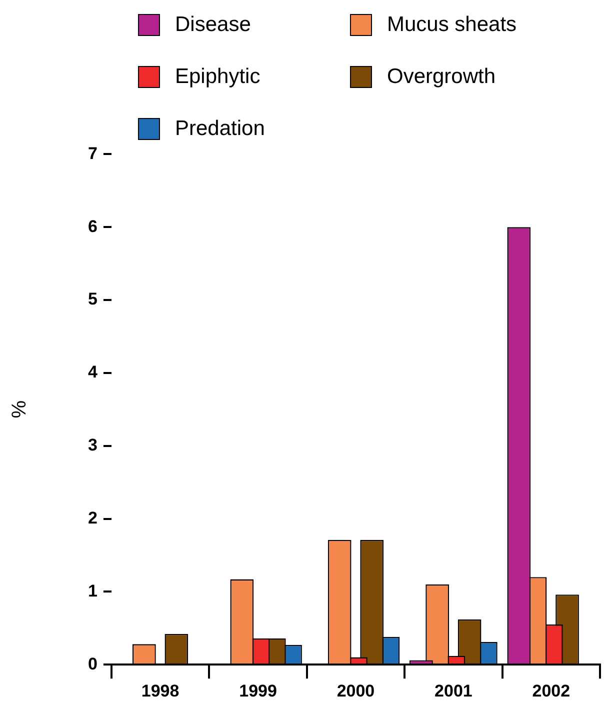 This screenshot has width=608, height=705. Describe the element at coordinates (160, 690) in the screenshot. I see `x-tick-label: 1998` at that location.